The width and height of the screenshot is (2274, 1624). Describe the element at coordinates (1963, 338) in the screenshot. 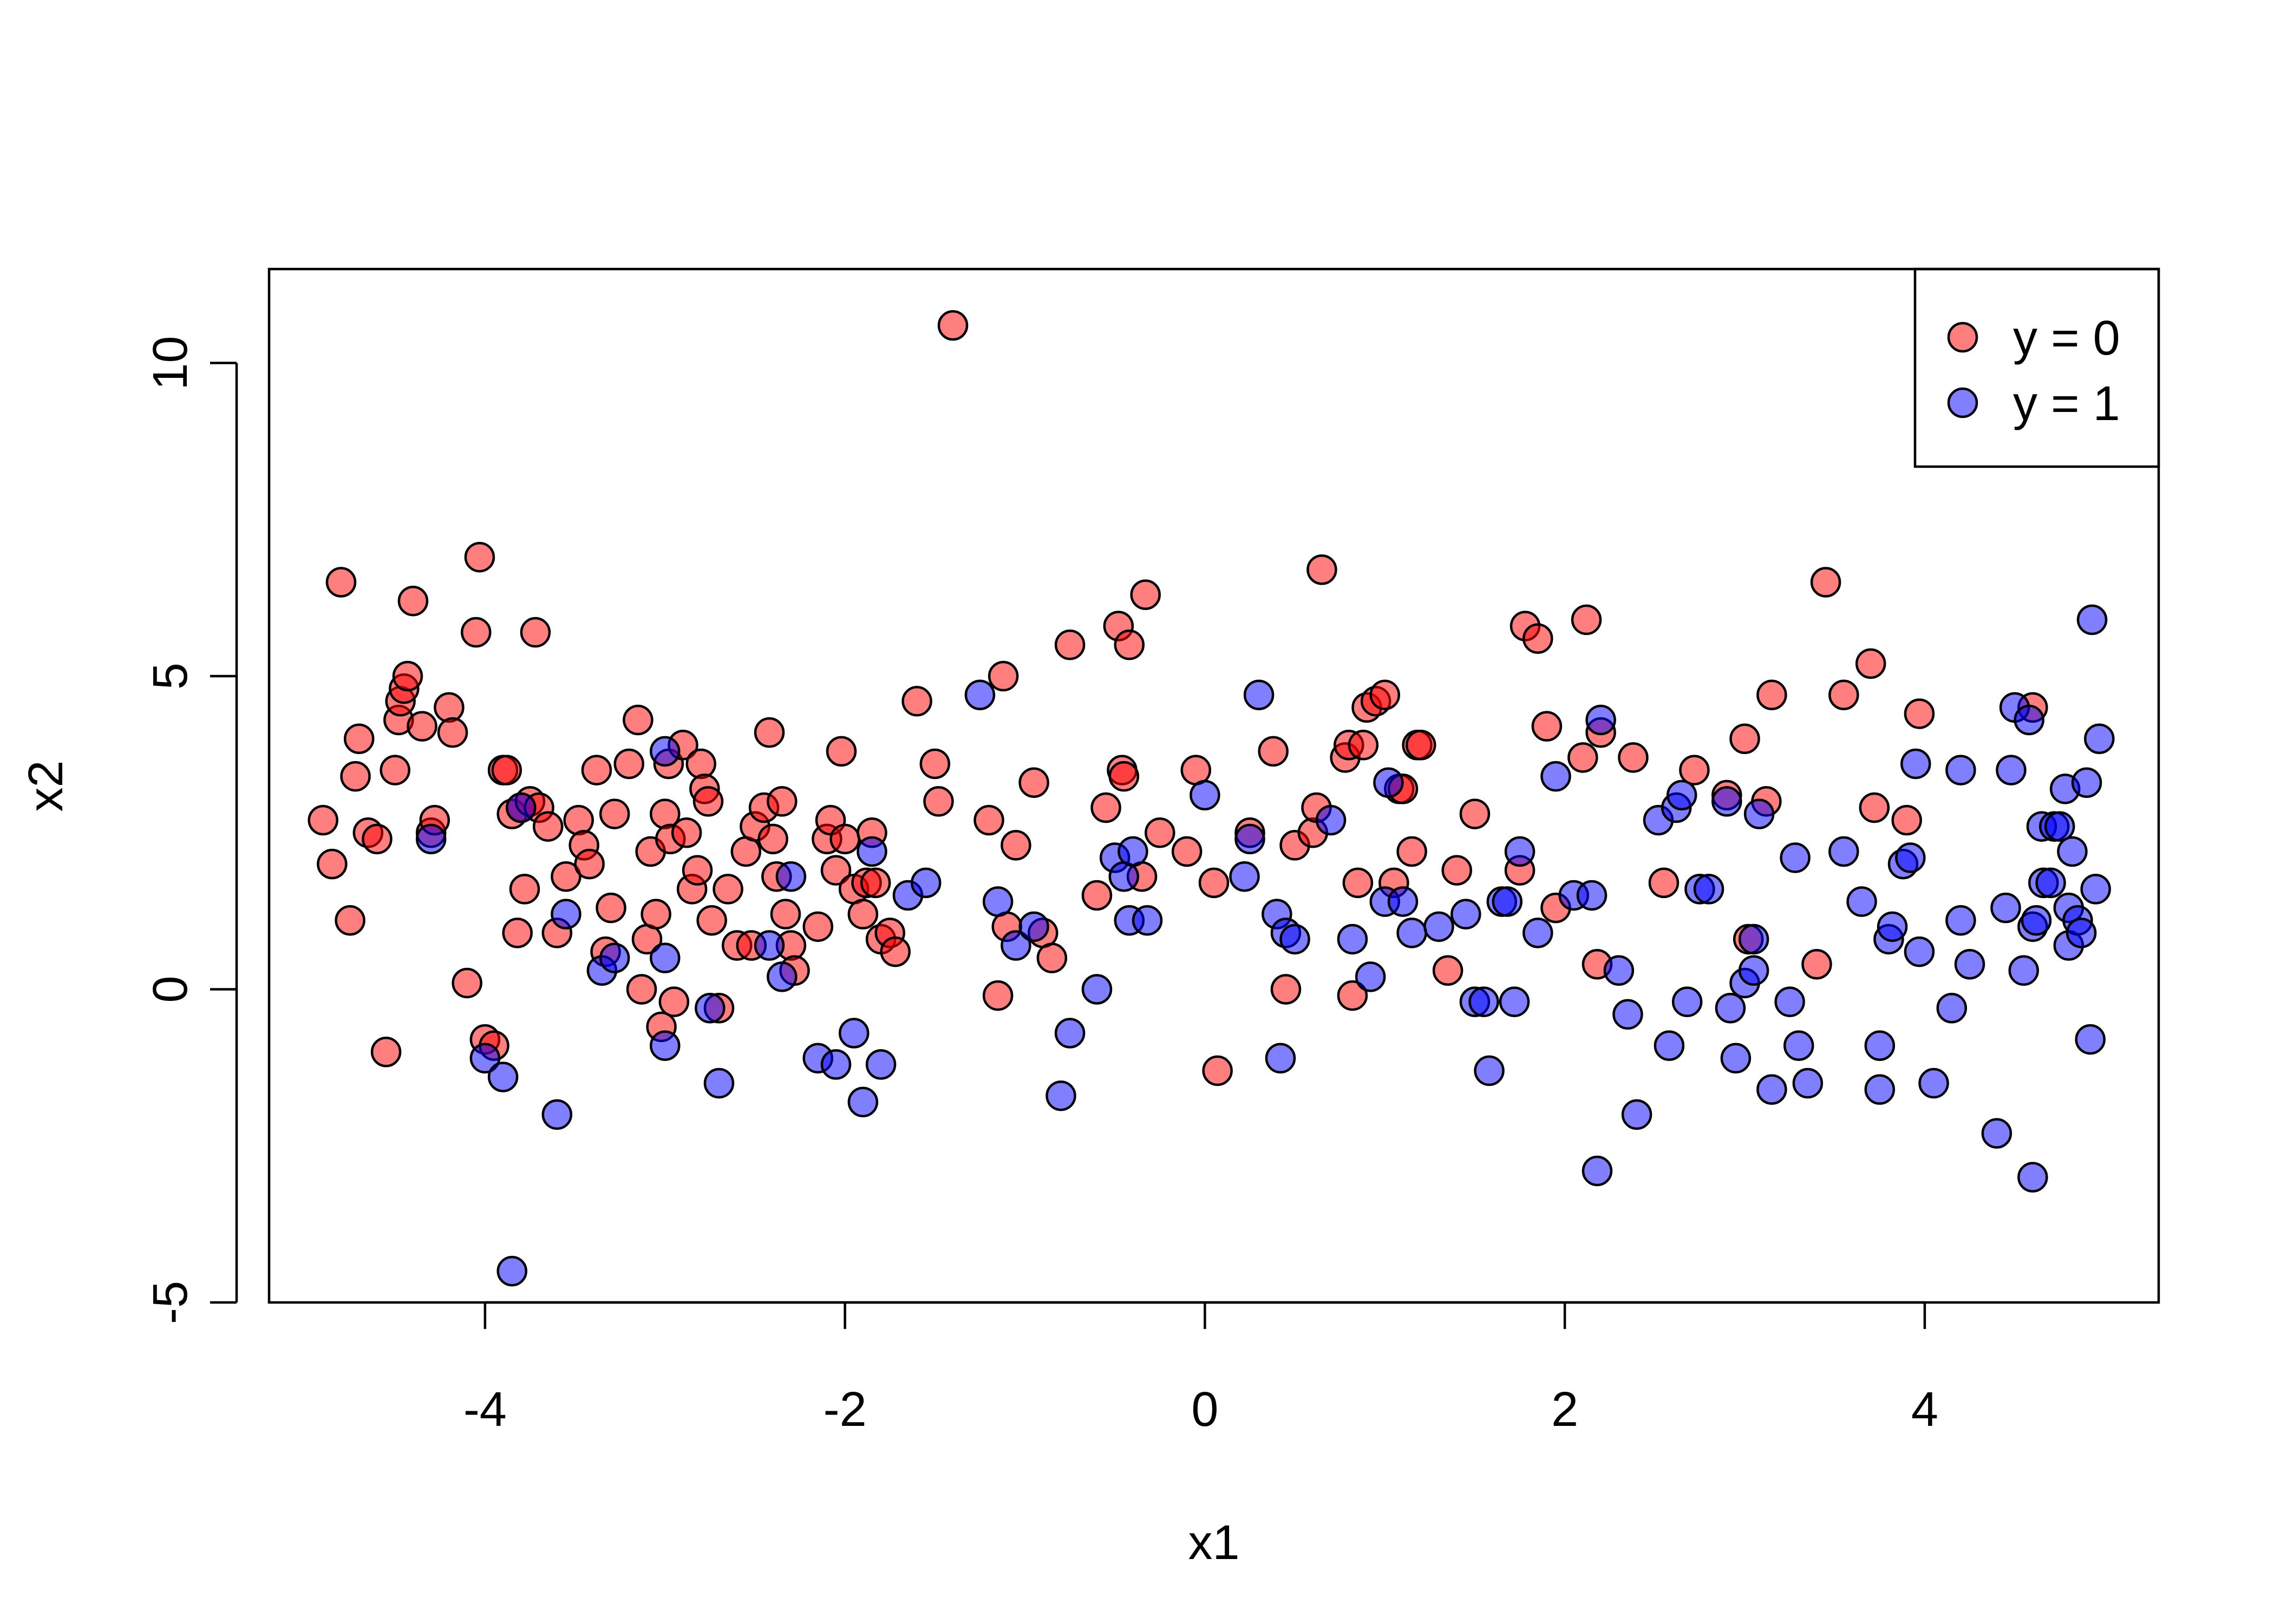

I see `legend-marker-y0` at that location.